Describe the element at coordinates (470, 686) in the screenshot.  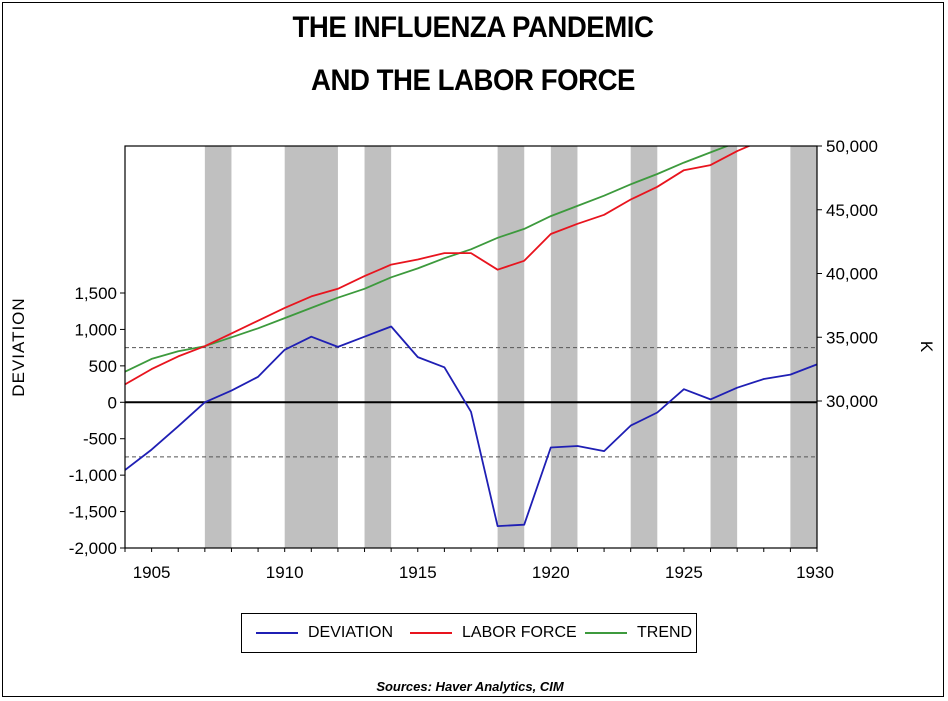
I see `source-note: Sources: Haver Analytics, CIM` at that location.